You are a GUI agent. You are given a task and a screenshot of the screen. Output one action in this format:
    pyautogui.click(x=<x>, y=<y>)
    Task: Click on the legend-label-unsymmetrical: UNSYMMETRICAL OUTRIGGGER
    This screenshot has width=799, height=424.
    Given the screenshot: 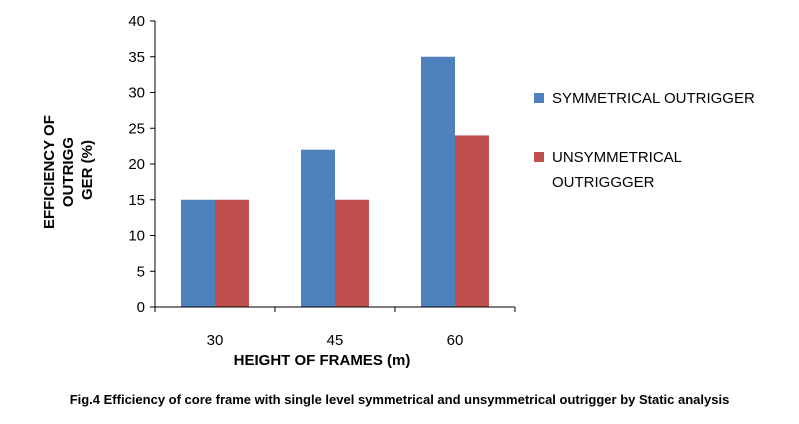 What is the action you would take?
    pyautogui.click(x=617, y=170)
    